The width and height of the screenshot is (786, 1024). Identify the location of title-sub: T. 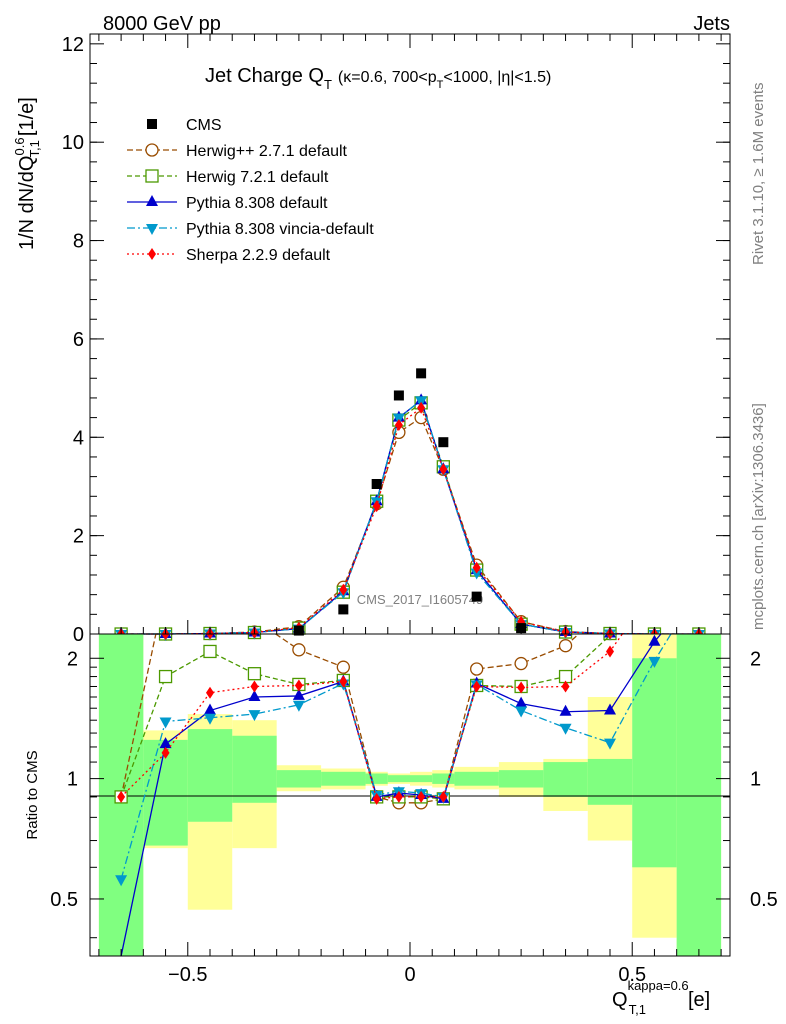
(328, 84).